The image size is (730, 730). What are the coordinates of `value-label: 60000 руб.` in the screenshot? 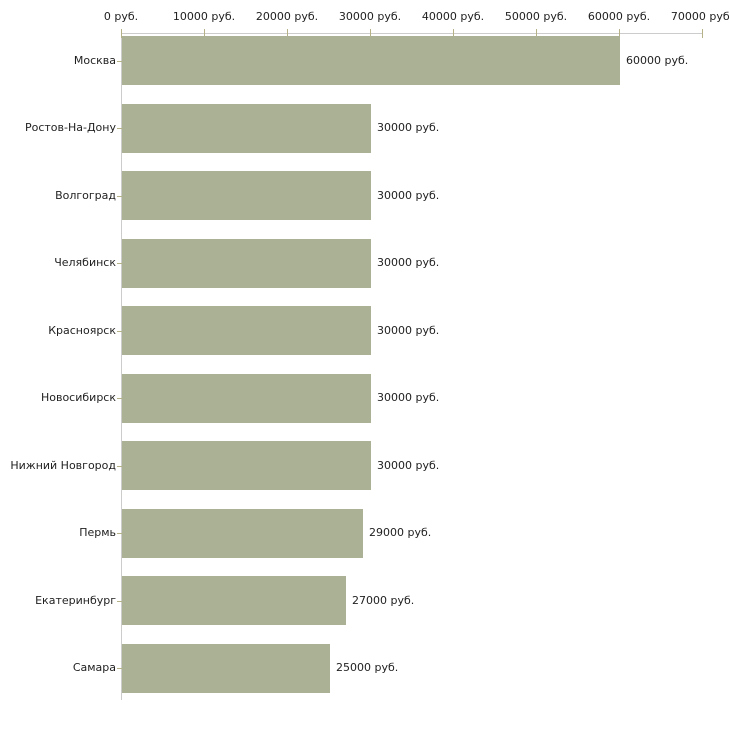 It's located at (657, 60).